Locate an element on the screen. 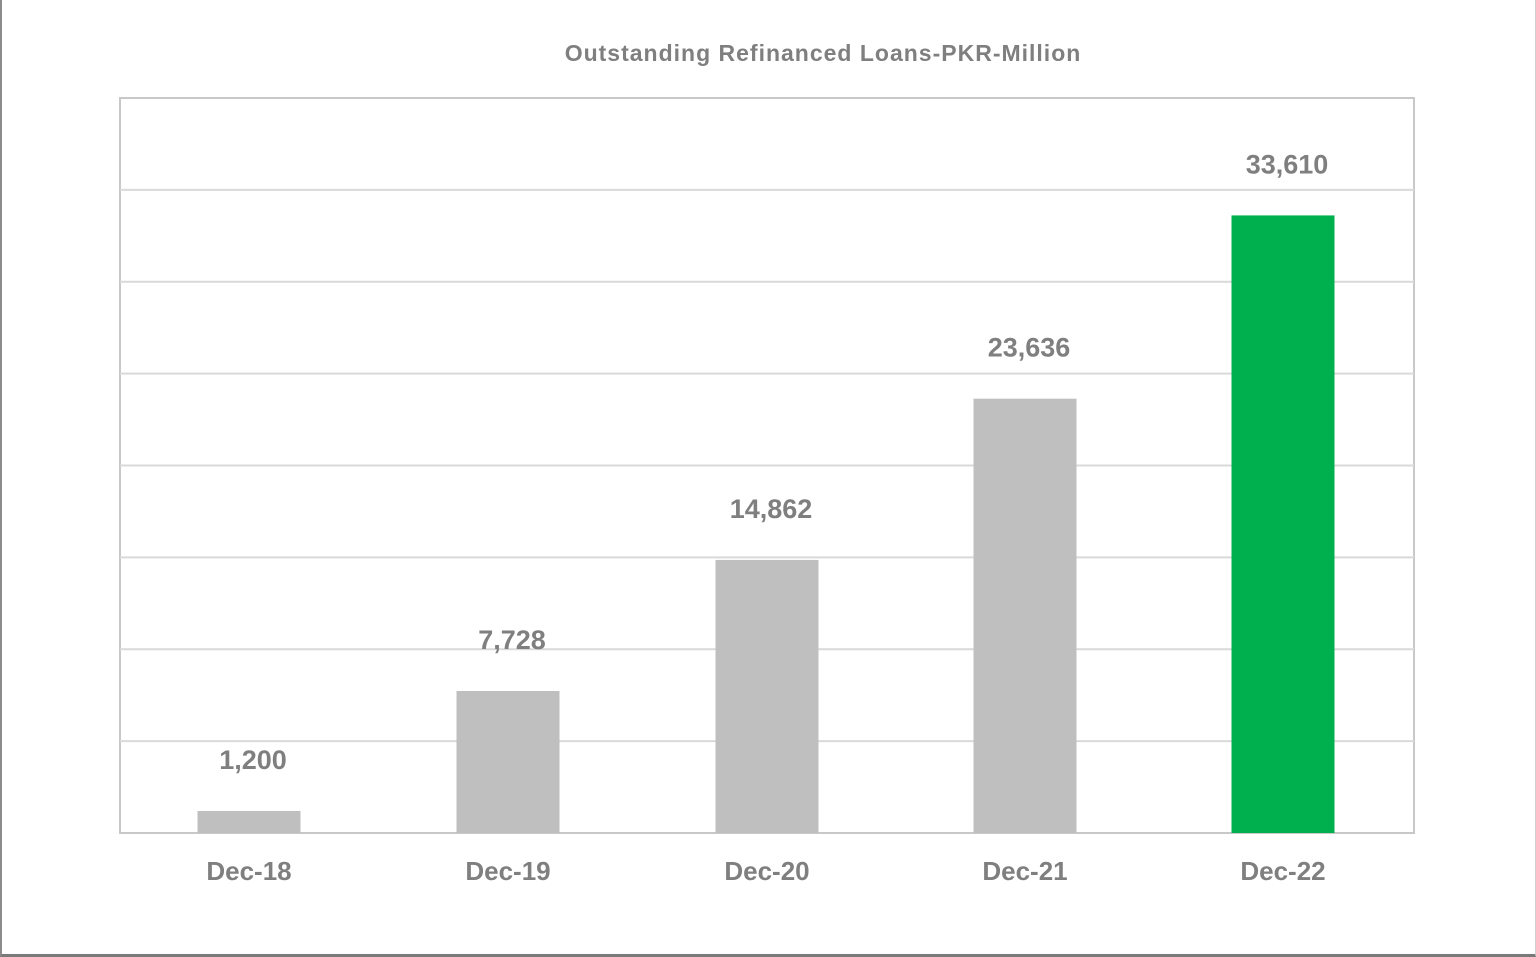 The width and height of the screenshot is (1536, 957). x-tick-label-dec-18: Dec-18 is located at coordinates (248, 871).